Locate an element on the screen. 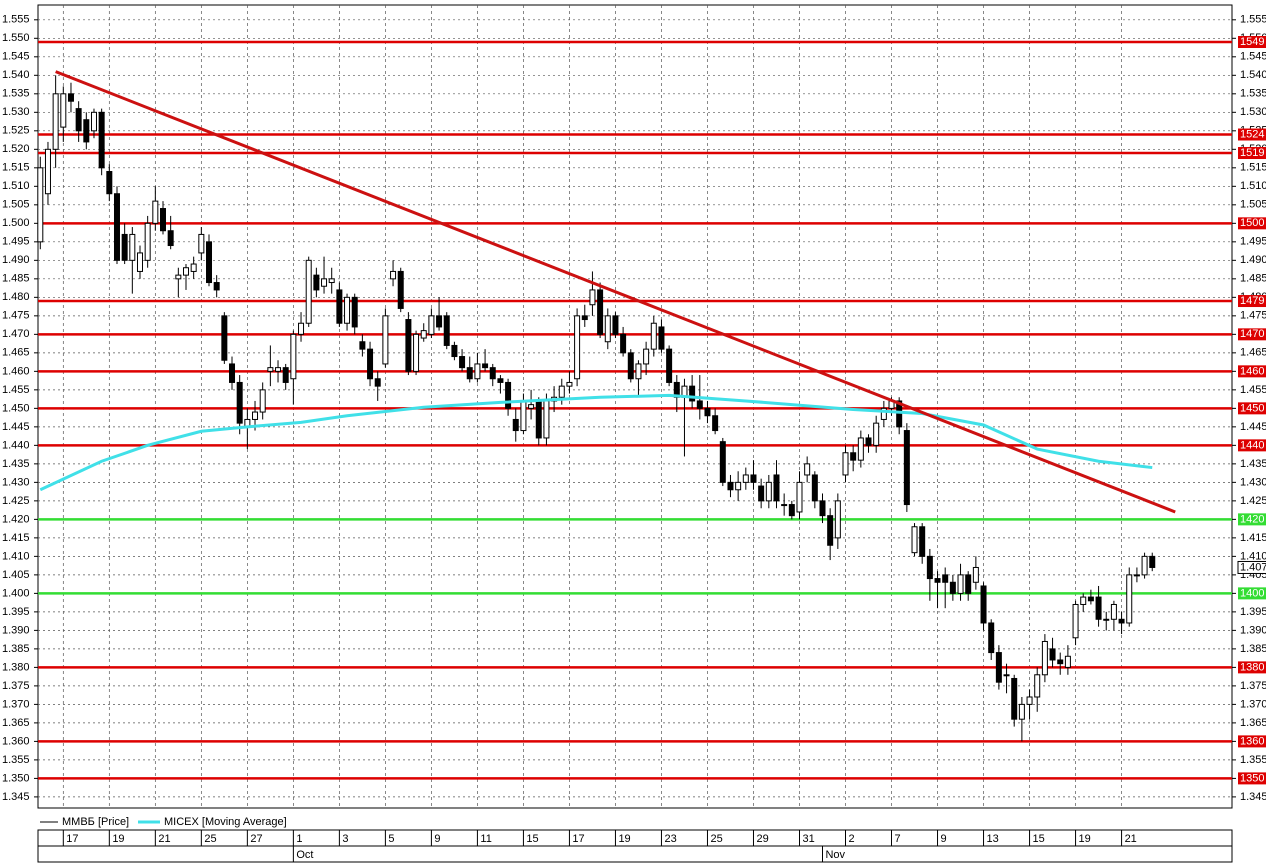  x-tick-label: 17 is located at coordinates (72, 839).